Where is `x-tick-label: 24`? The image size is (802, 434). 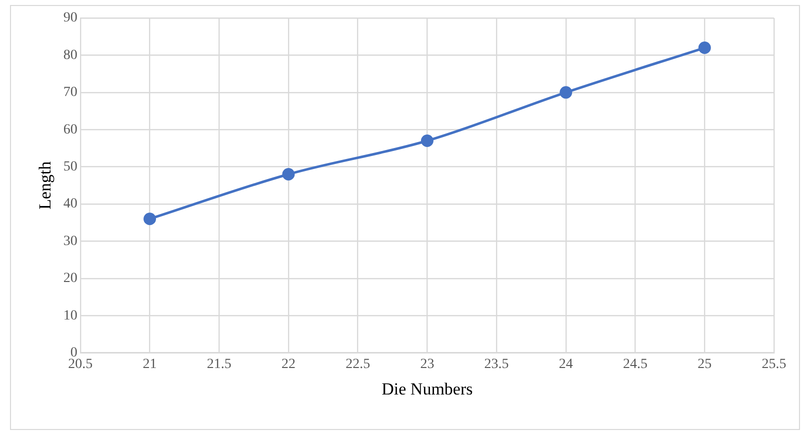
x-tick-label: 24 is located at coordinates (565, 364).